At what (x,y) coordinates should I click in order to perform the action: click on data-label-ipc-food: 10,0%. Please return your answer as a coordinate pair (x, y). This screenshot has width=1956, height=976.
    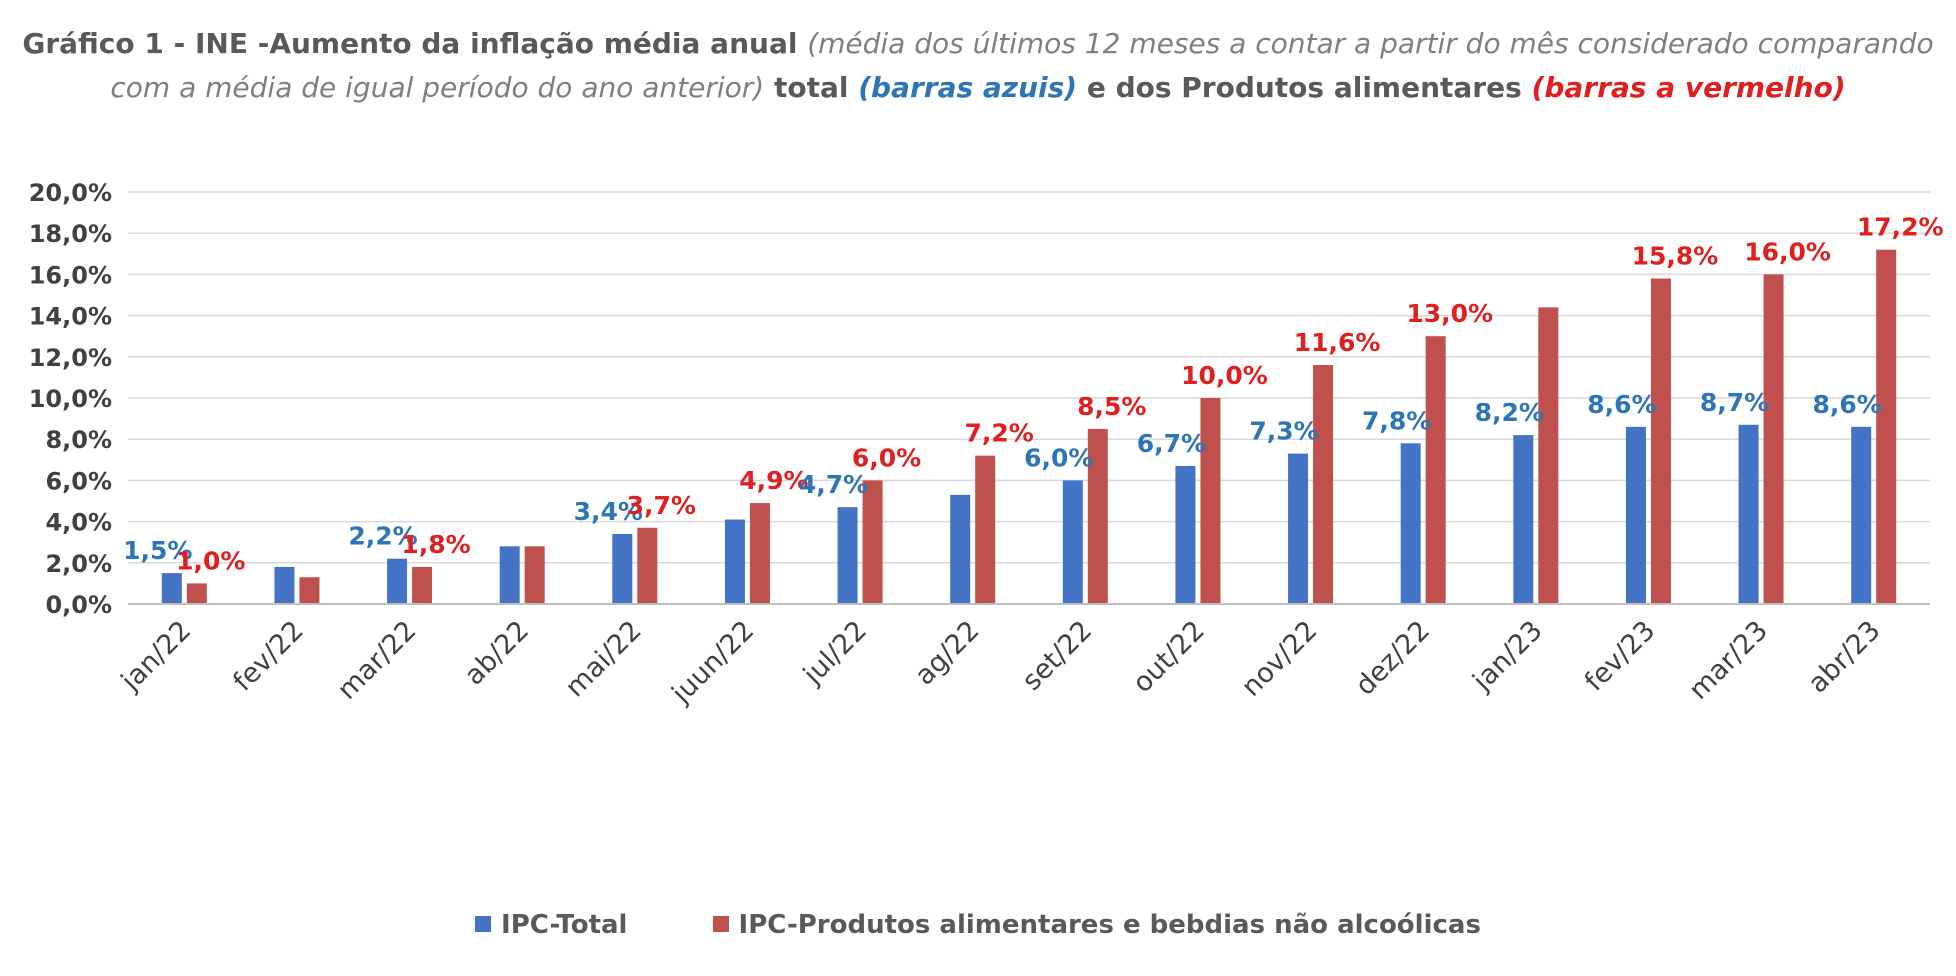
    Looking at the image, I should click on (1224, 375).